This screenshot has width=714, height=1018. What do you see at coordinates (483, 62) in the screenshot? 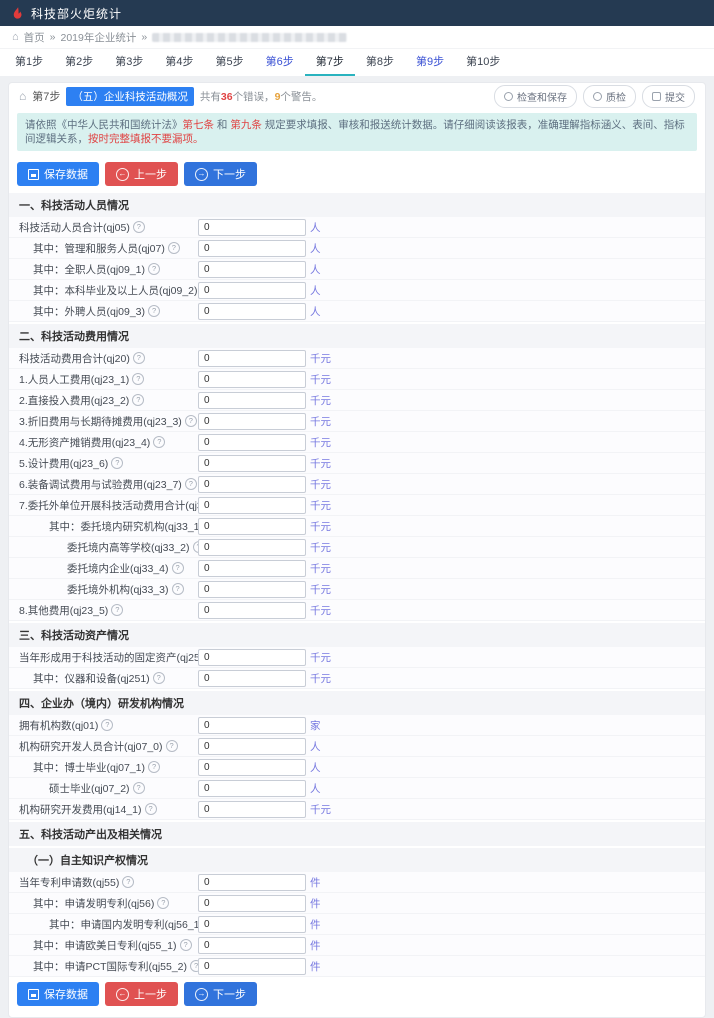
I see `step-tab-10: 第10步` at bounding box center [483, 62].